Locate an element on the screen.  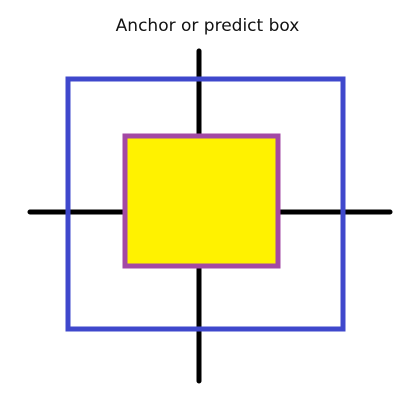
inner-predict-box is located at coordinates (201, 201).